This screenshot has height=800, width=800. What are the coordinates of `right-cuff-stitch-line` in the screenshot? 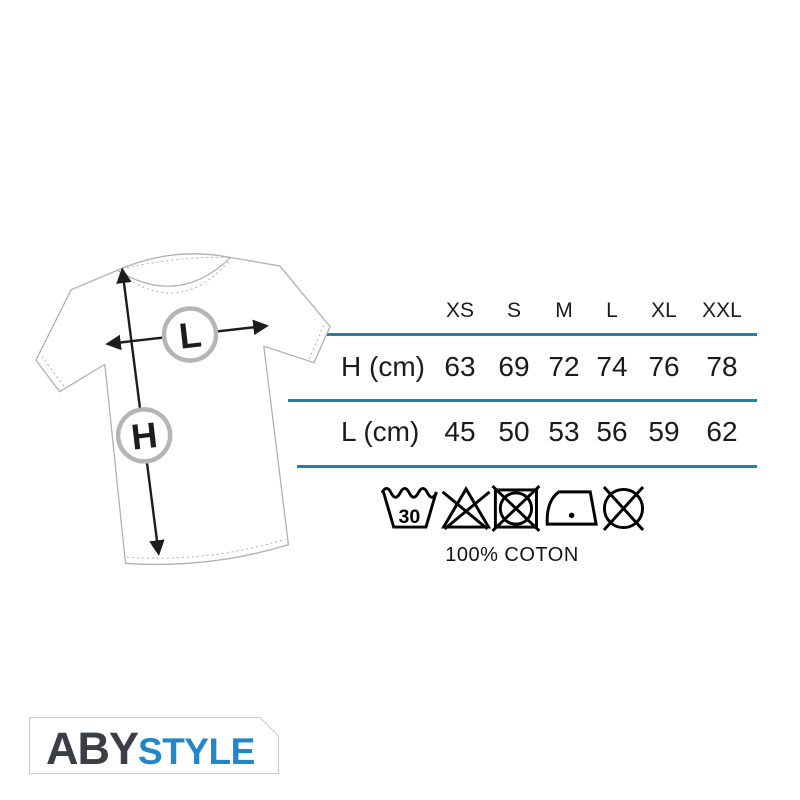 It's located at (316, 343).